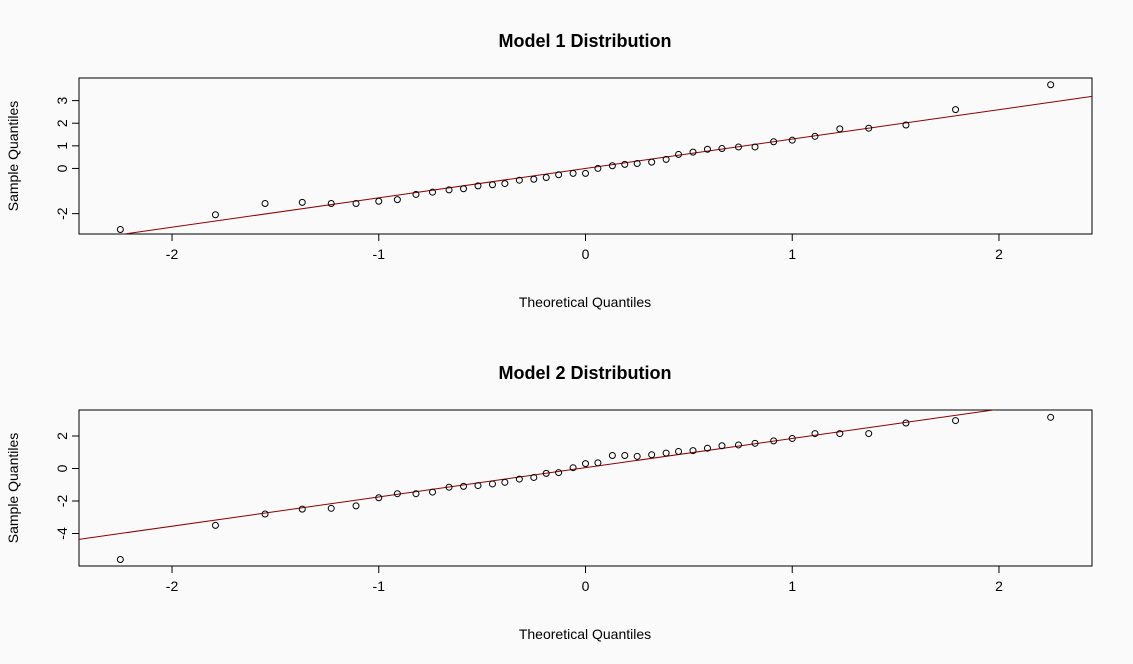 This screenshot has width=1133, height=664. Describe the element at coordinates (585, 373) in the screenshot. I see `chart-title: Model 2 Distribution` at that location.